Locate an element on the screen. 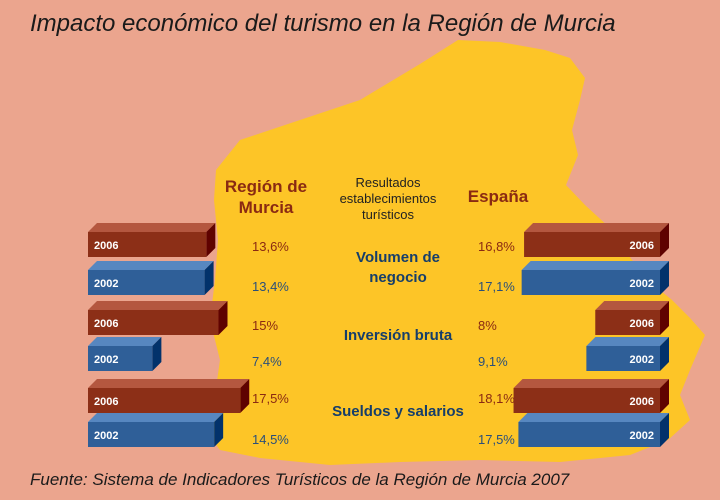 The width and height of the screenshot is (720, 500). bar-murcia-inversion-2006 is located at coordinates (153, 322).